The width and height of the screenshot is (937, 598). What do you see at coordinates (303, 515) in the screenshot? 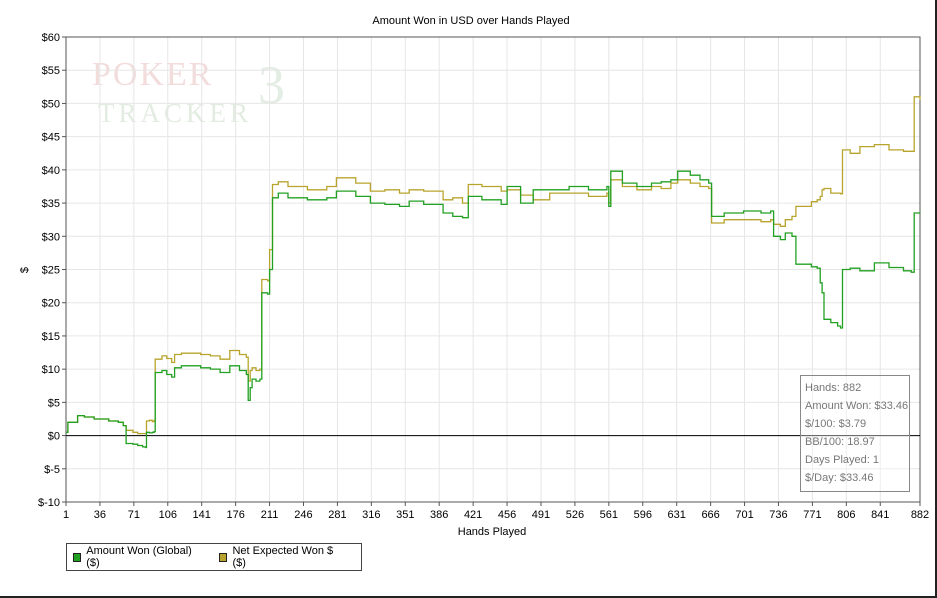
I see `x-tick-label: 246` at bounding box center [303, 515].